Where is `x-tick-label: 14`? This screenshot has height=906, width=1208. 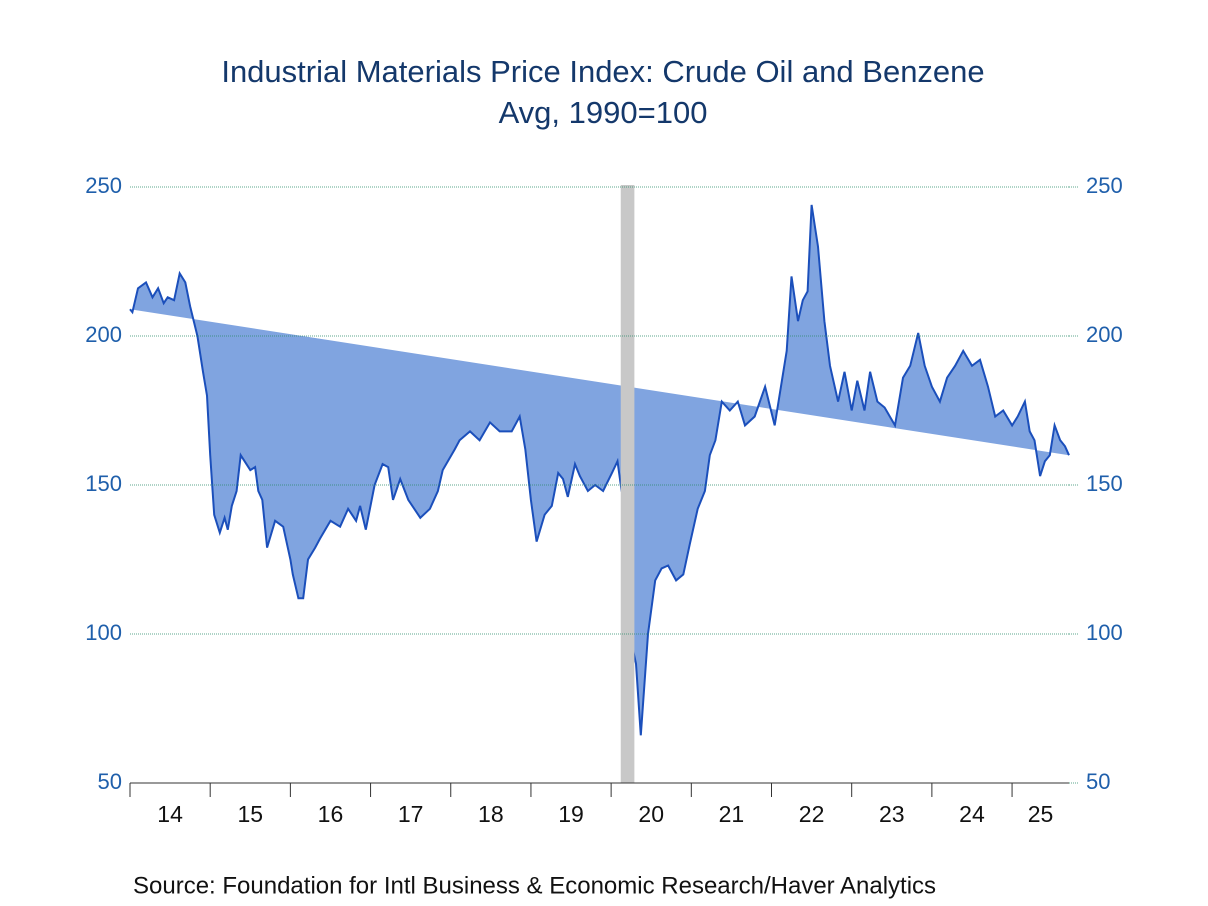 x-tick-label: 14 is located at coordinates (170, 814).